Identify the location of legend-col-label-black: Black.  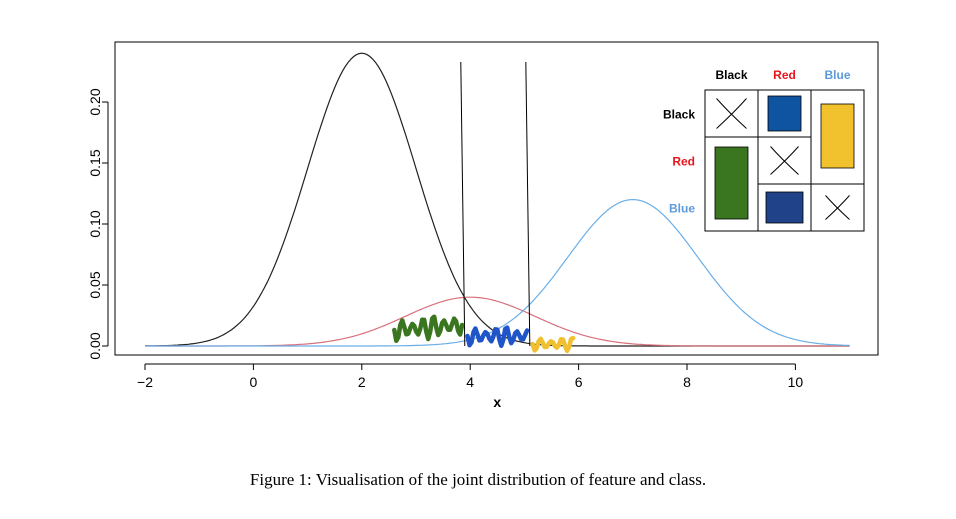
(731, 75).